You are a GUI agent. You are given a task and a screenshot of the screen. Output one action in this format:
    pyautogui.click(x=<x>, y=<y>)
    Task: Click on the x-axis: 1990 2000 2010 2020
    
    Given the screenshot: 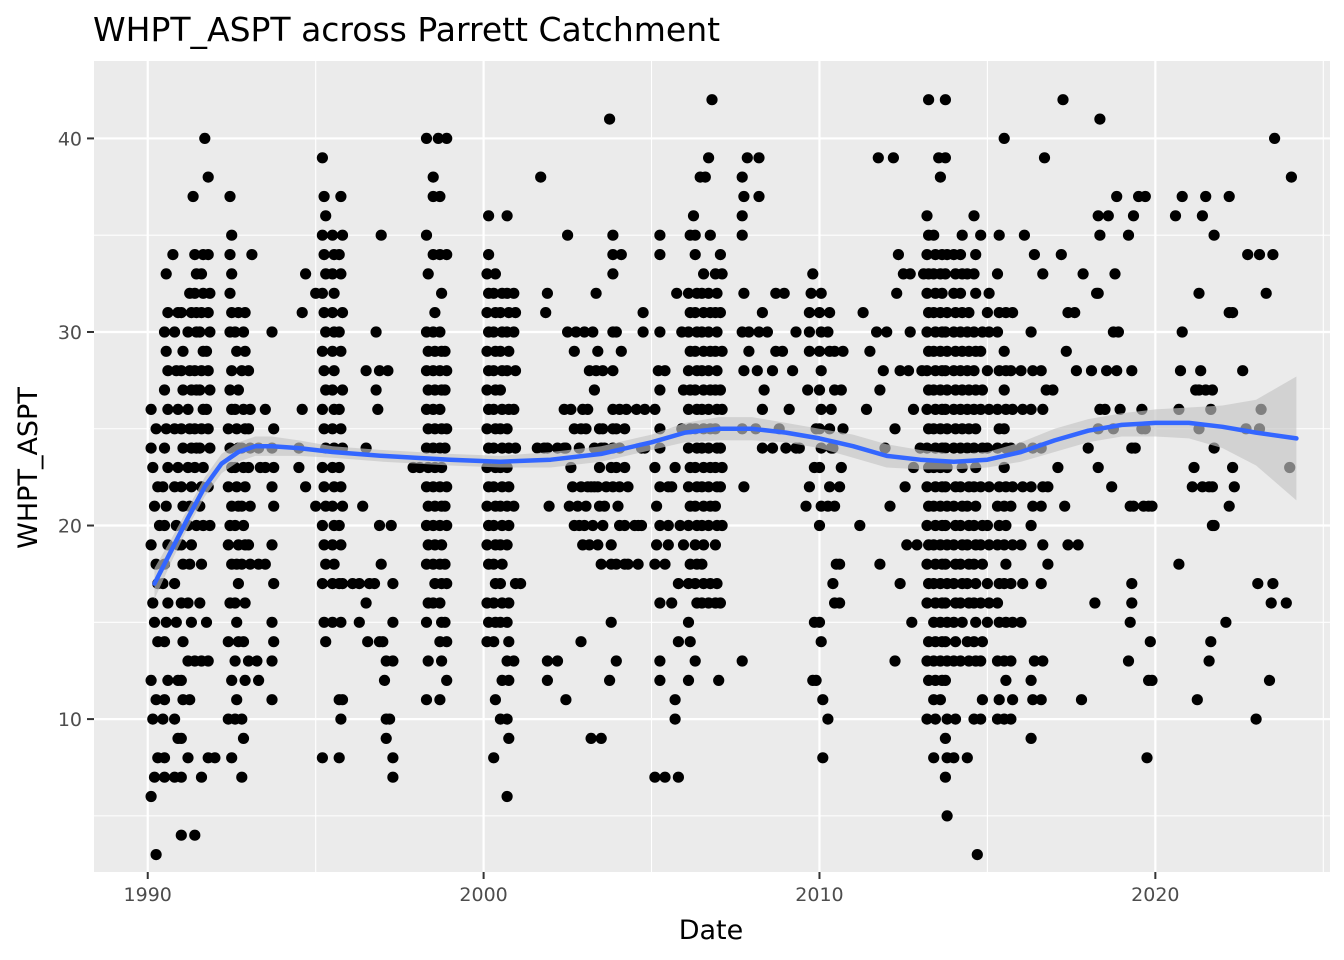 What is the action you would take?
    pyautogui.click(x=652, y=889)
    